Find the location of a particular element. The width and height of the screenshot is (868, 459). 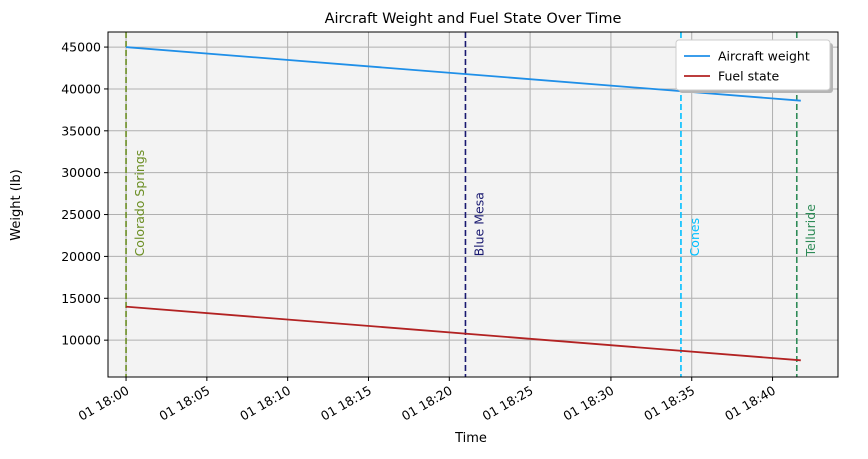

y-axis: 10000 15000 20000 25000 30000 35000 40000 45000 is located at coordinates (84, 194).